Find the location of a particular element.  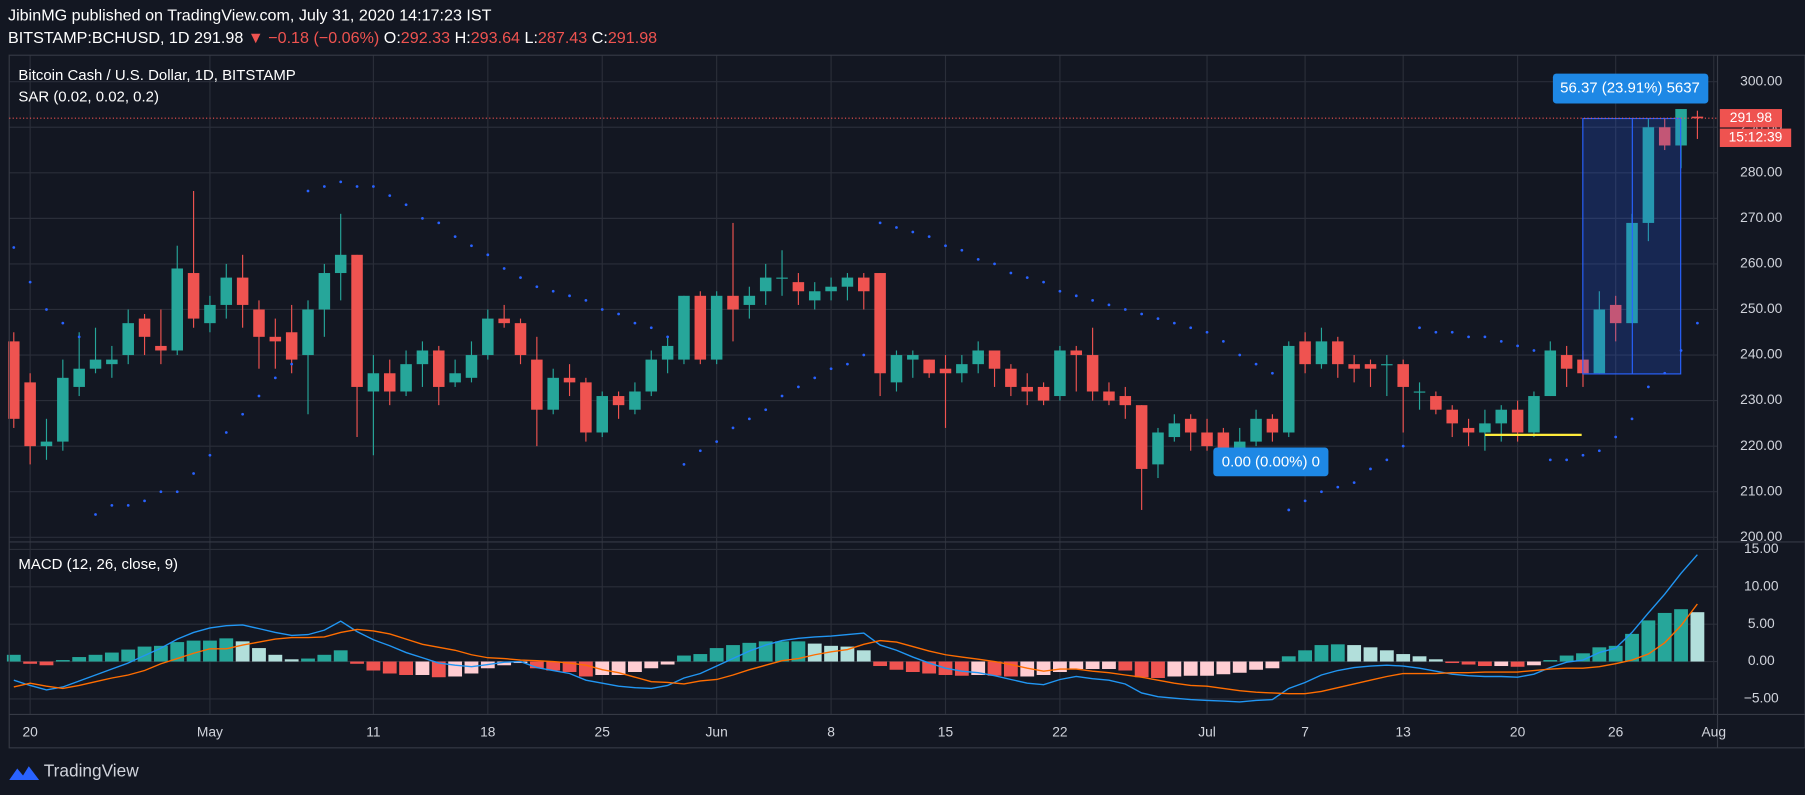

high-label: H: is located at coordinates (463, 38).